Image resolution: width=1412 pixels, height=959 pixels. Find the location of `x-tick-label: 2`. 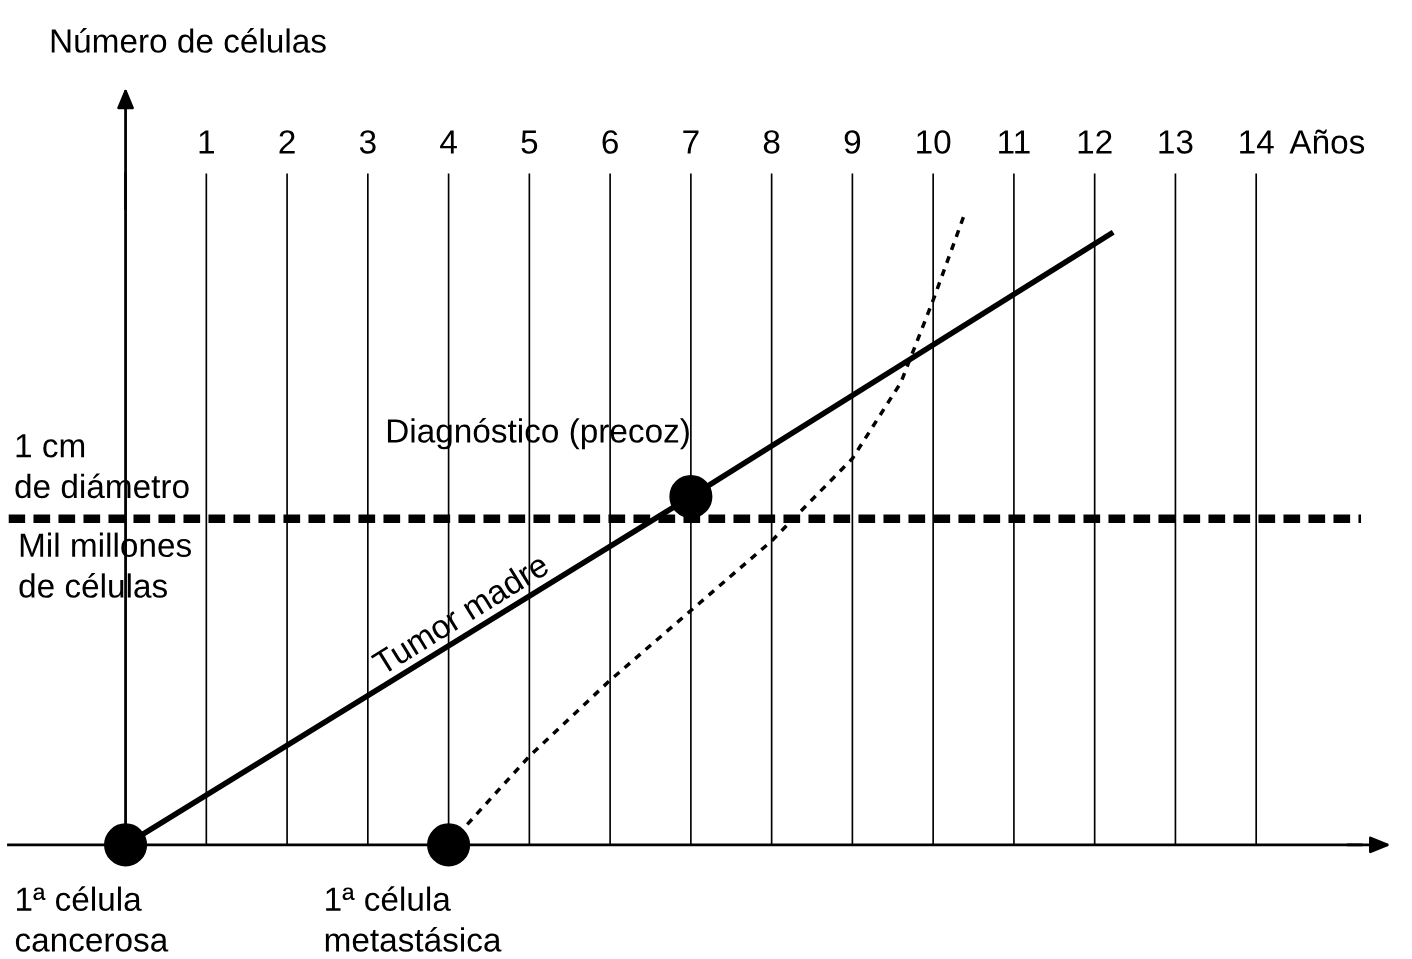

x-tick-label: 2 is located at coordinates (287, 142).